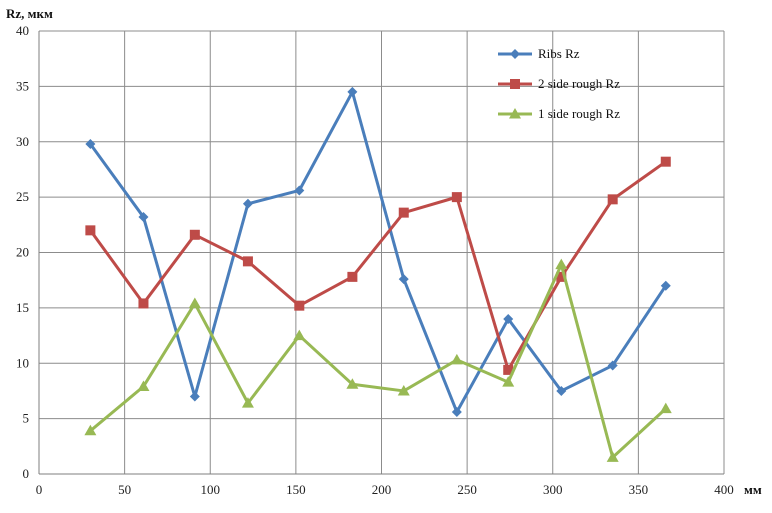 The image size is (772, 513). I want to click on y-tick-label: 35, so click(22, 85).